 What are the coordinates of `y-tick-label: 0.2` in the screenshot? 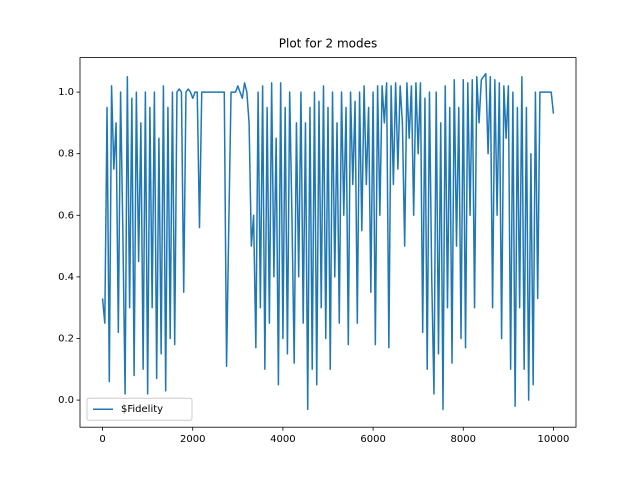 It's located at (66, 338).